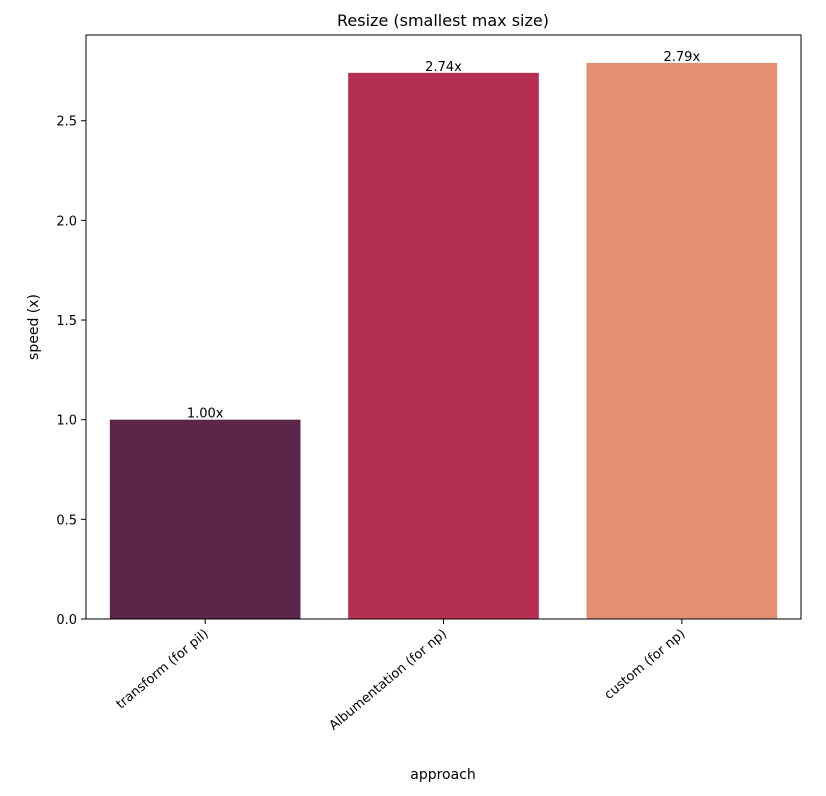 This screenshot has width=826, height=796. Describe the element at coordinates (66, 620) in the screenshot. I see `y-tick-label-1: 0.0` at that location.